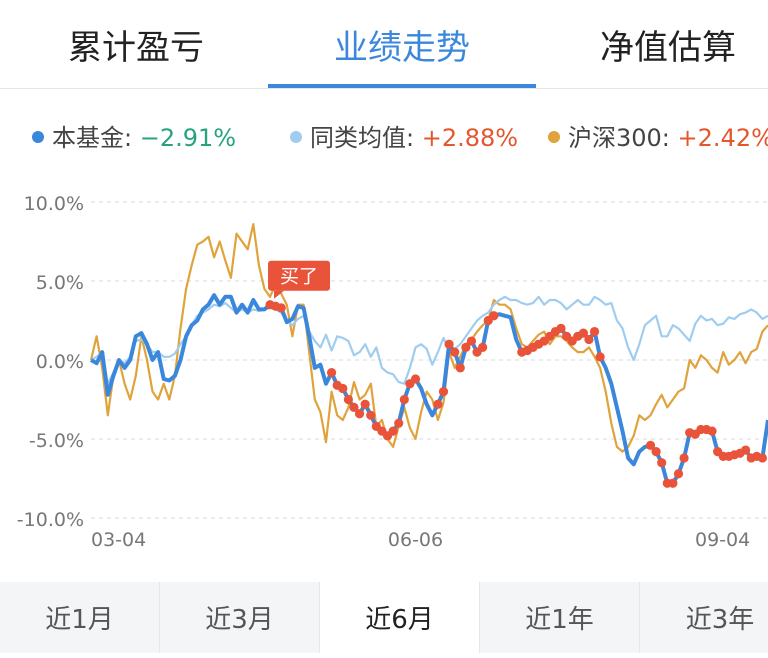 Image resolution: width=768 pixels, height=658 pixels. I want to click on y-tick-label: 0.0%, so click(60, 362).